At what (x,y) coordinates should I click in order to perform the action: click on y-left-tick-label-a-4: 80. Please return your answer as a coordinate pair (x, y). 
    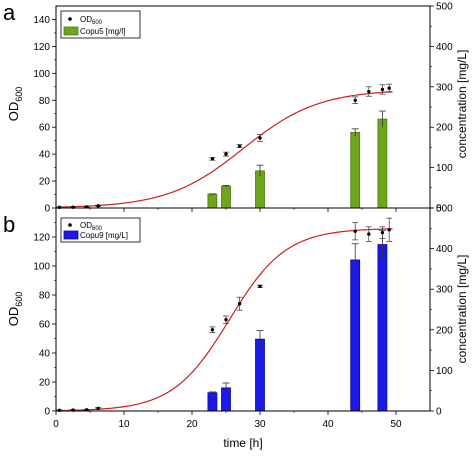
    Looking at the image, I should click on (45, 101).